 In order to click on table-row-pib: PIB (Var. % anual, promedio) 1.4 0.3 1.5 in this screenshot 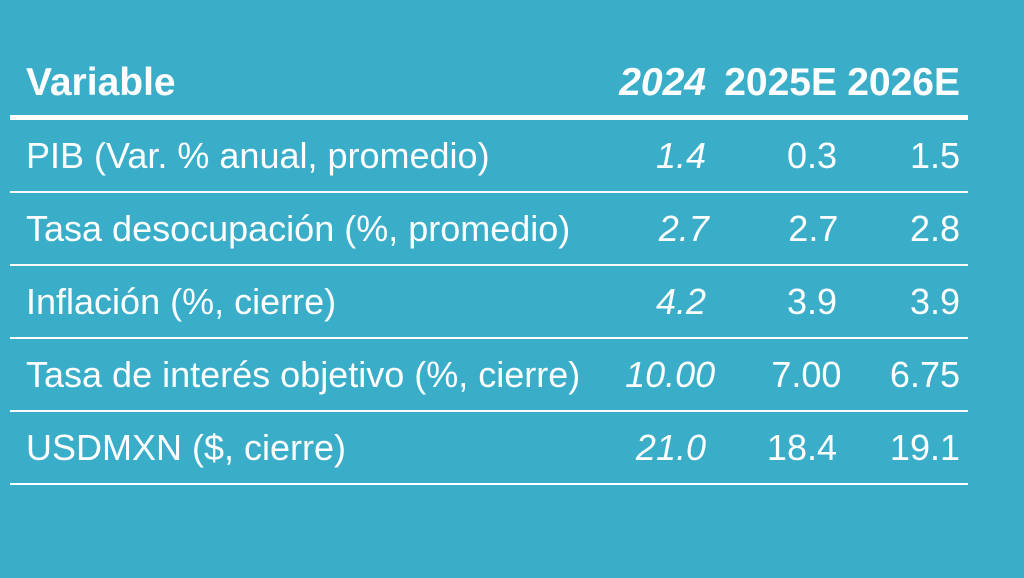, I will do `click(489, 156)`.